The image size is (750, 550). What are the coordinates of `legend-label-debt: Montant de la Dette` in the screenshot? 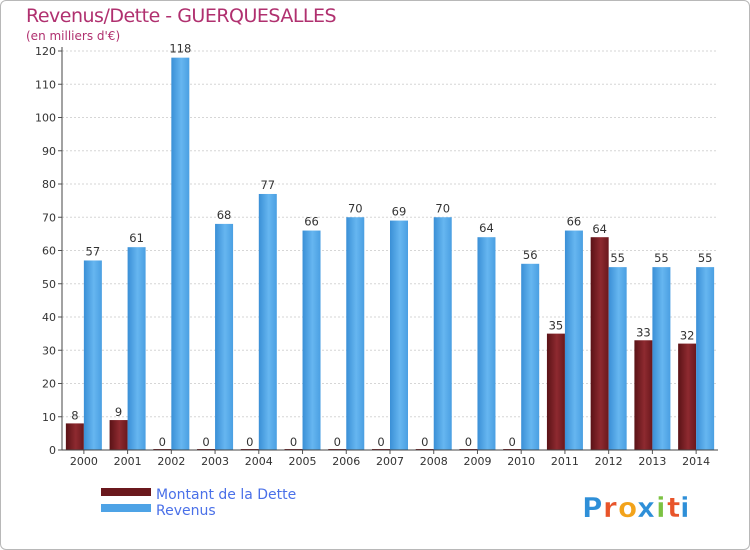 It's located at (226, 495).